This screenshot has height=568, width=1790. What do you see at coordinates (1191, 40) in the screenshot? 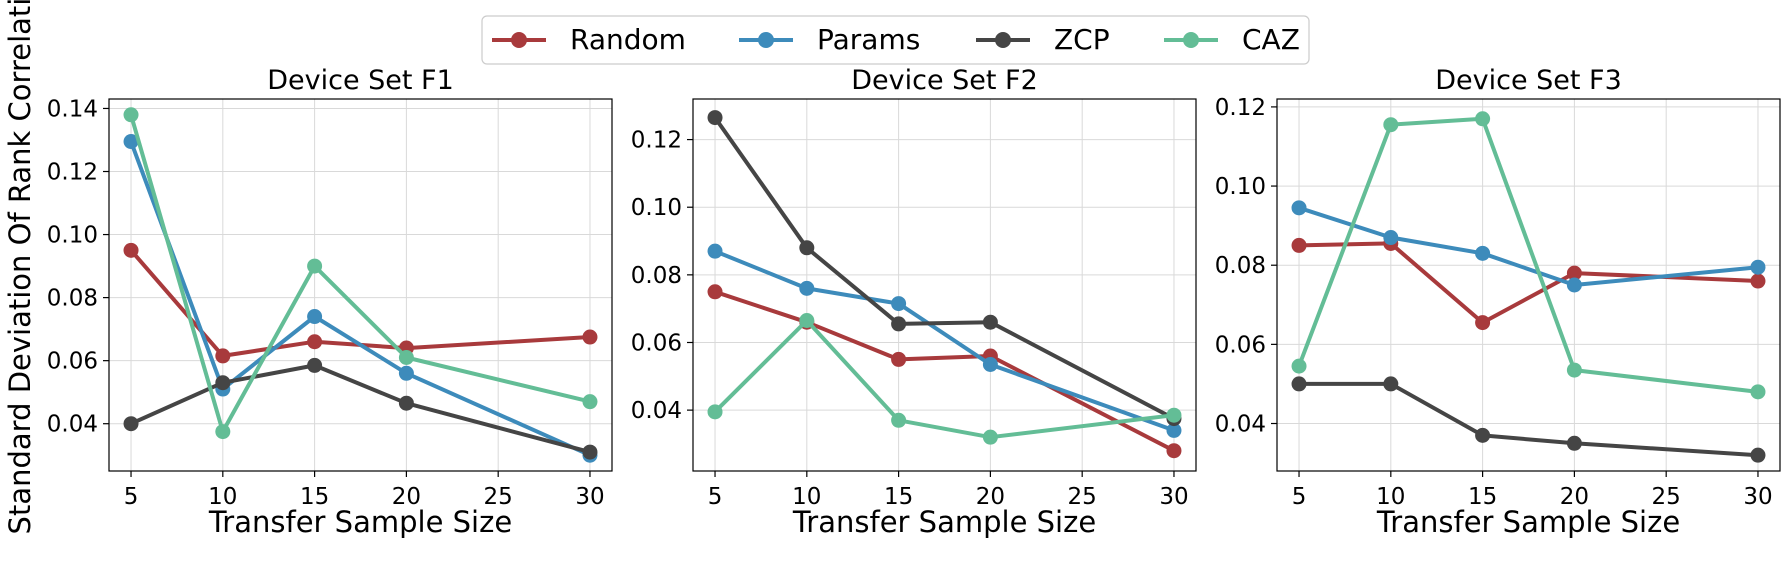
I see `legend-marker-caz` at bounding box center [1191, 40].